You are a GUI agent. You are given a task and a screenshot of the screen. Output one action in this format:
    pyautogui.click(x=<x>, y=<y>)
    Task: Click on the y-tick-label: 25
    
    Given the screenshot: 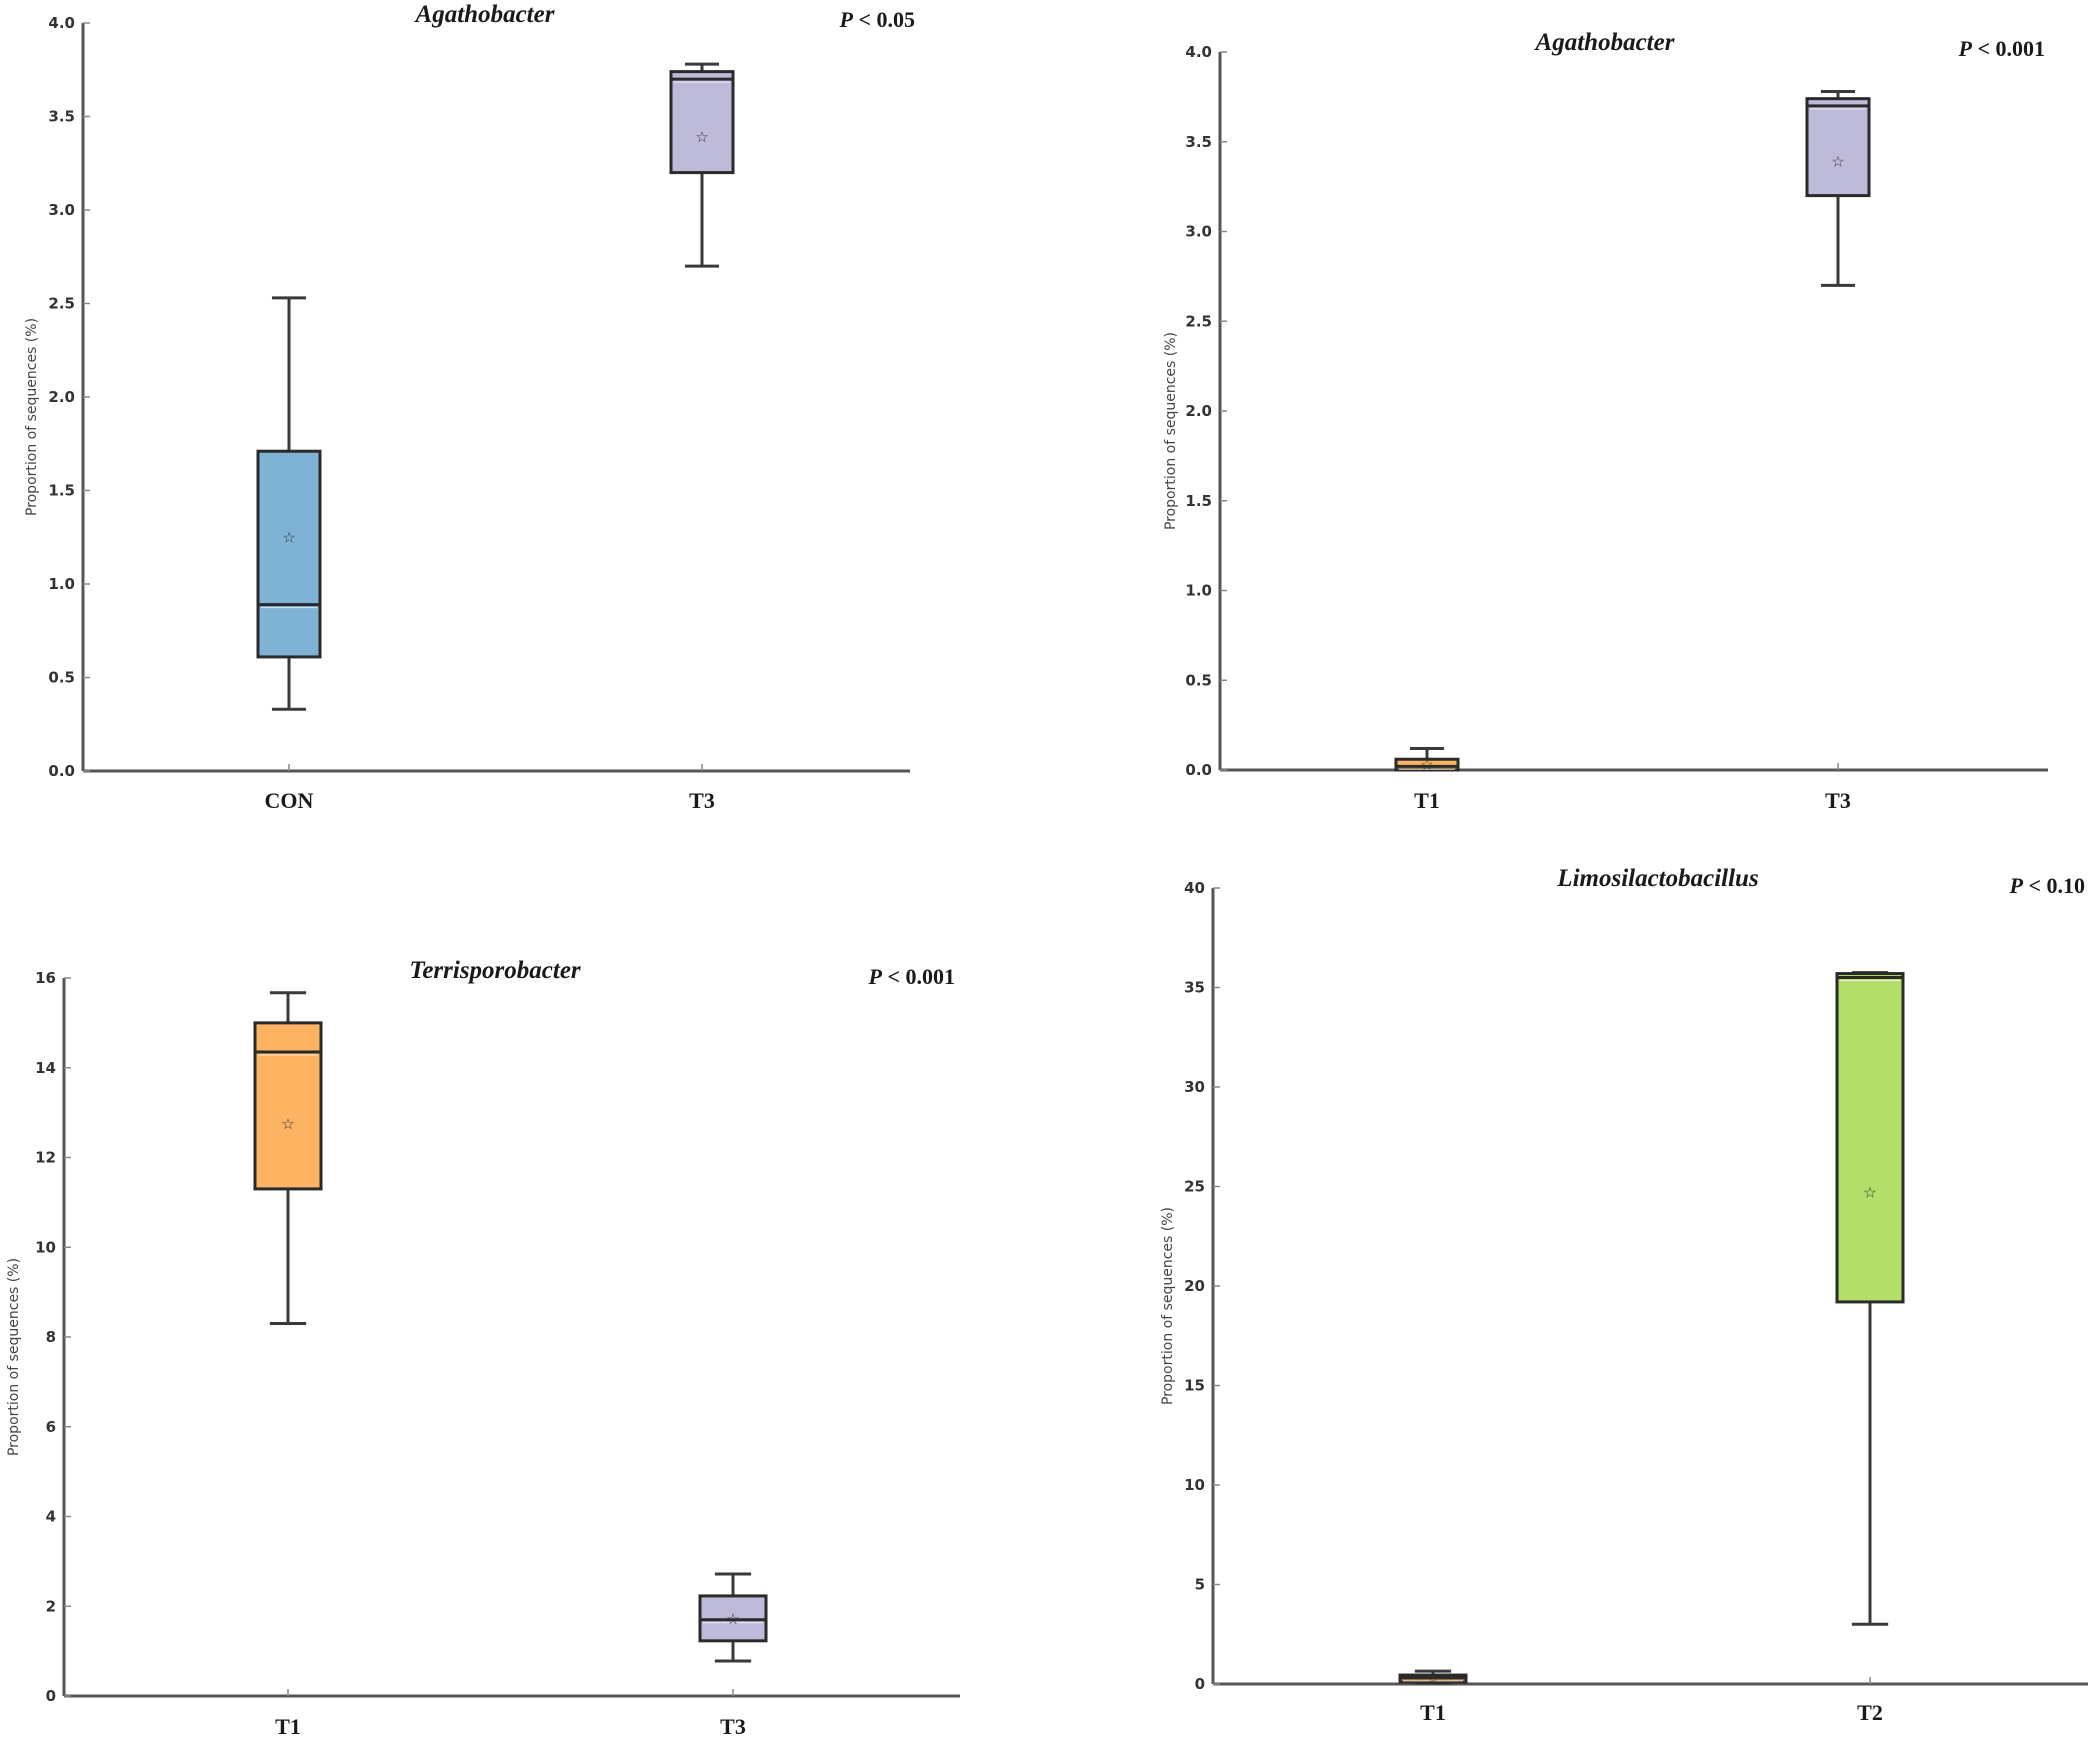 What is the action you would take?
    pyautogui.click(x=1194, y=1187)
    